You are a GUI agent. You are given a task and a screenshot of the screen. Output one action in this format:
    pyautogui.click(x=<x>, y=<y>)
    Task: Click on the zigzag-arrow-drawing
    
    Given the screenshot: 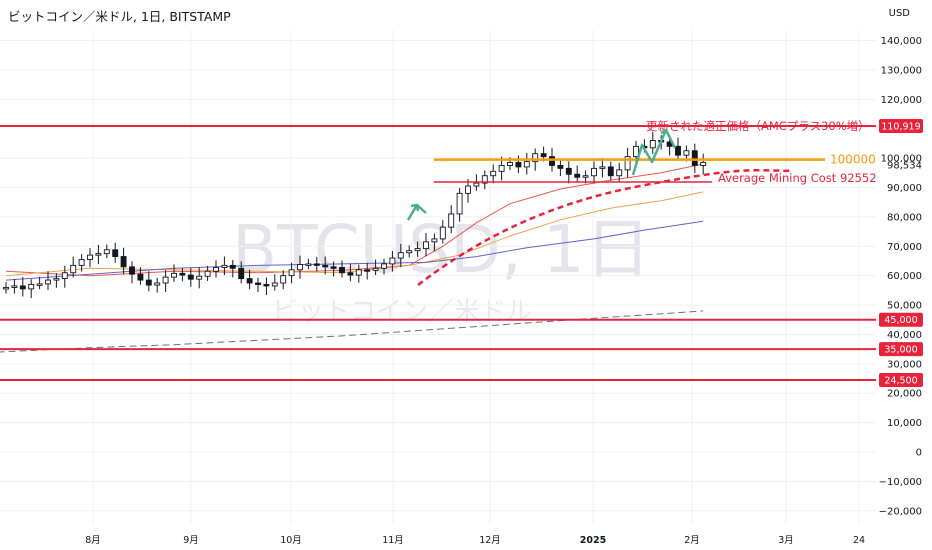 What is the action you would take?
    pyautogui.click(x=654, y=152)
    